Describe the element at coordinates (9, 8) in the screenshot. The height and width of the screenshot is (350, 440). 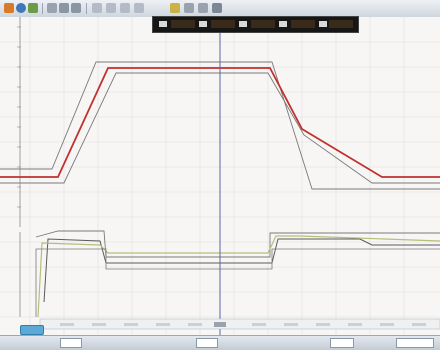
I see `open-icon` at that location.